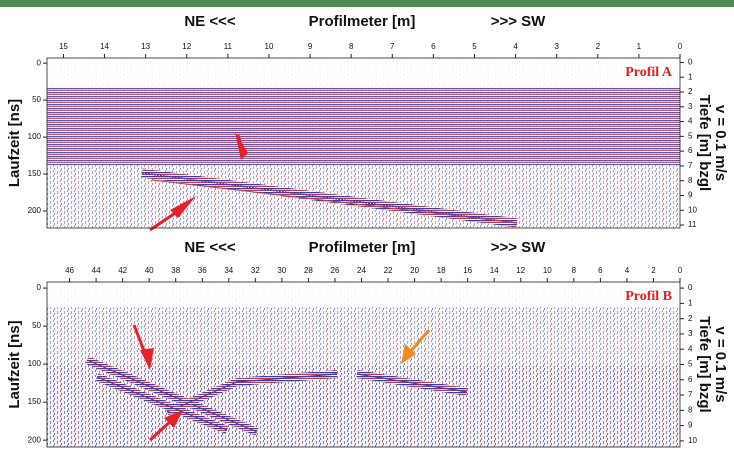 The width and height of the screenshot is (734, 450). I want to click on x-tick-label: 20, so click(414, 270).